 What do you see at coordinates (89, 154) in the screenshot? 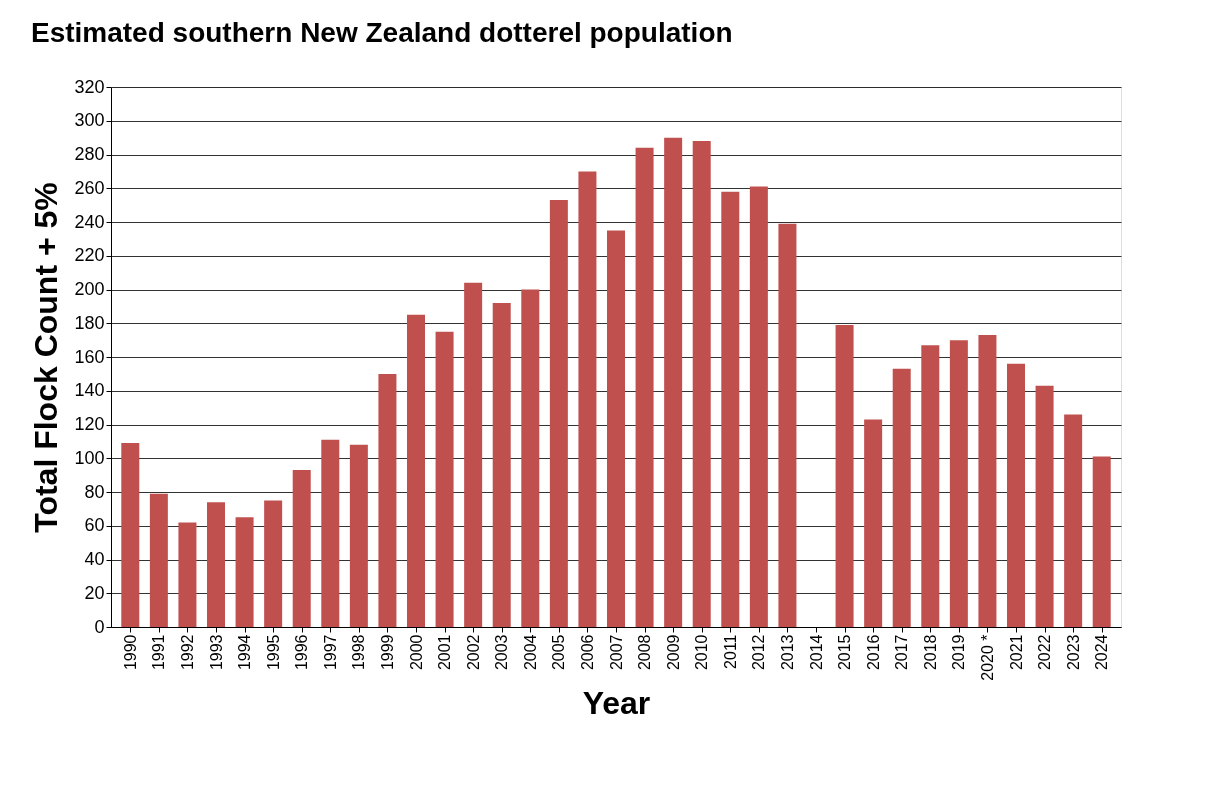
I see `y-tick-label: 280` at bounding box center [89, 154].